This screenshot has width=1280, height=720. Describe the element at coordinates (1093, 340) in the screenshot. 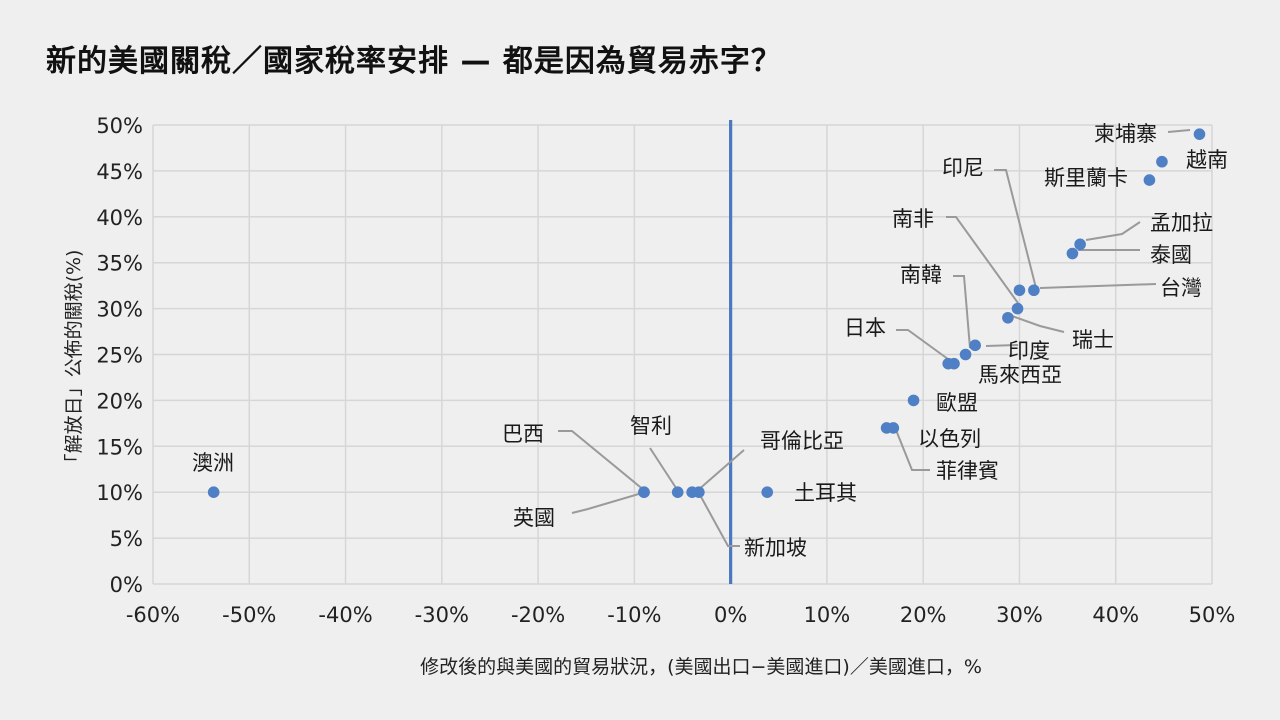

I see `point-label: 瑞士` at that location.